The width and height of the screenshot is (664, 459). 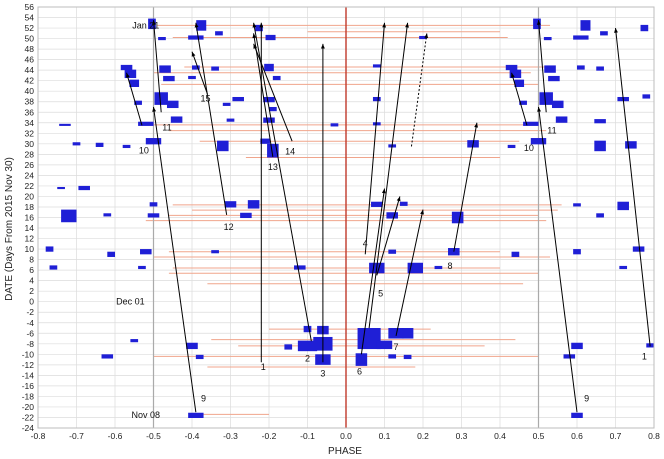 I want to click on y-tick-label: 0, so click(x=31, y=302).